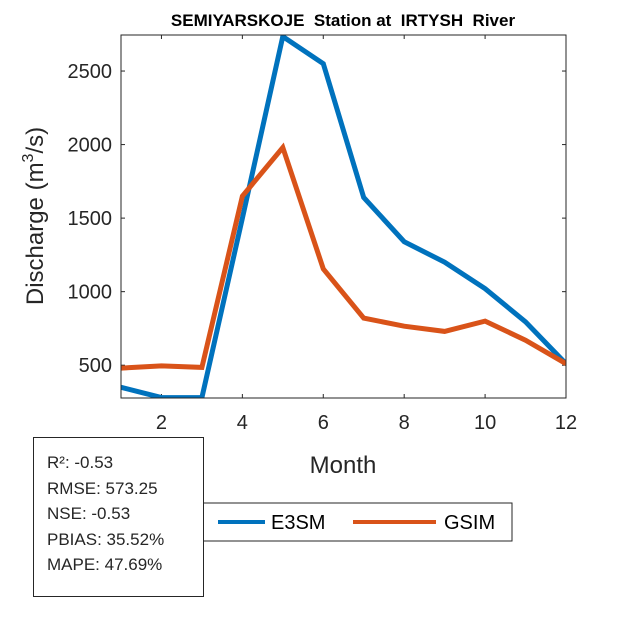  Describe the element at coordinates (35, 233) in the screenshot. I see `y-axis-label-main: Discharge (m` at that location.